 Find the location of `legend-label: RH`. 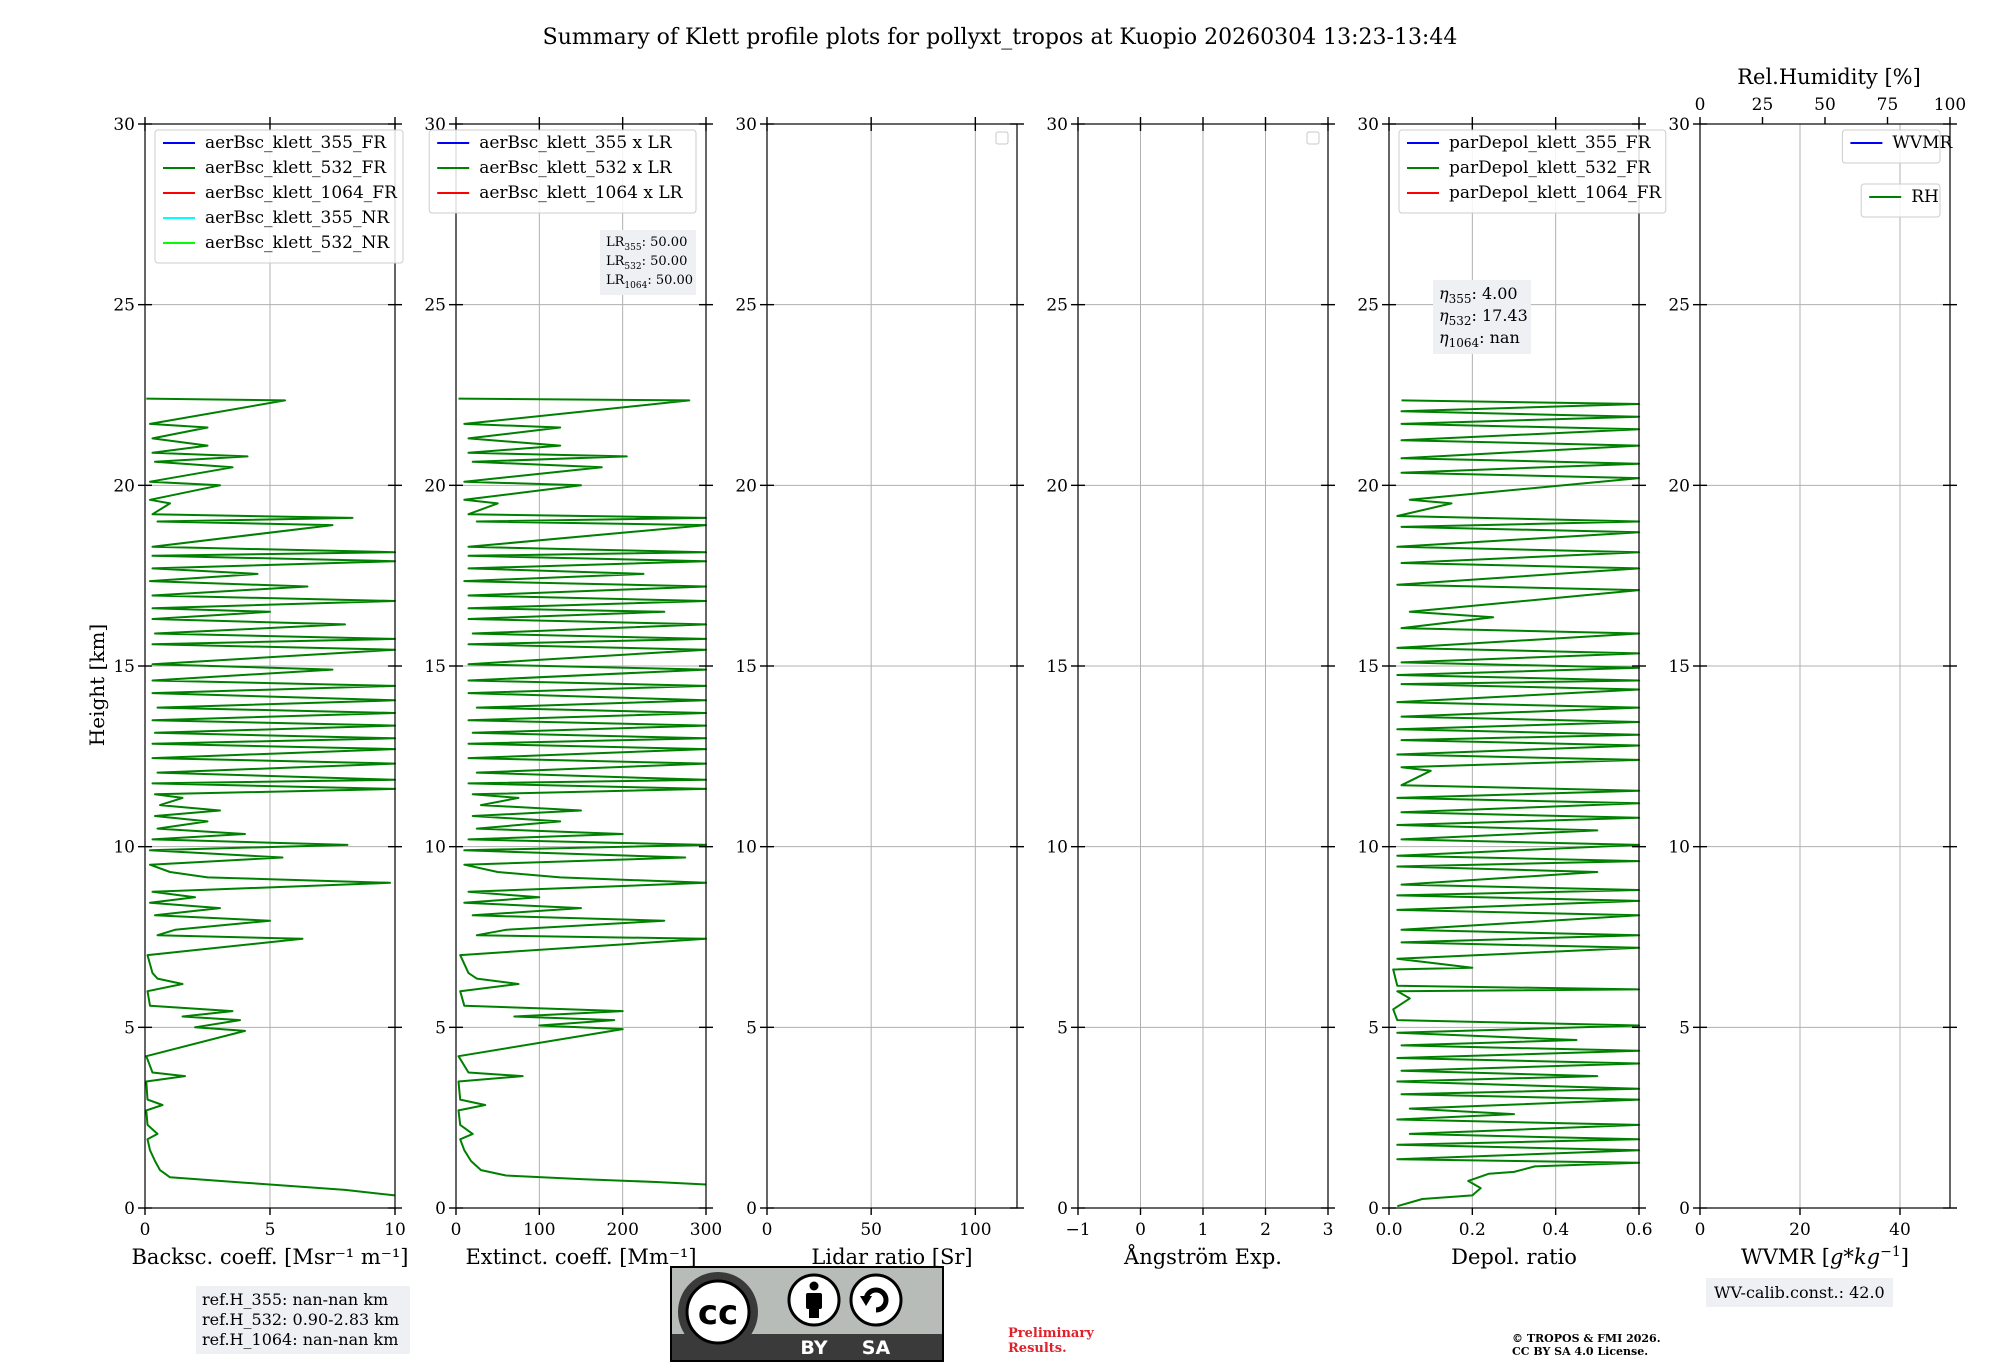

legend-label: RH is located at coordinates (1925, 197).